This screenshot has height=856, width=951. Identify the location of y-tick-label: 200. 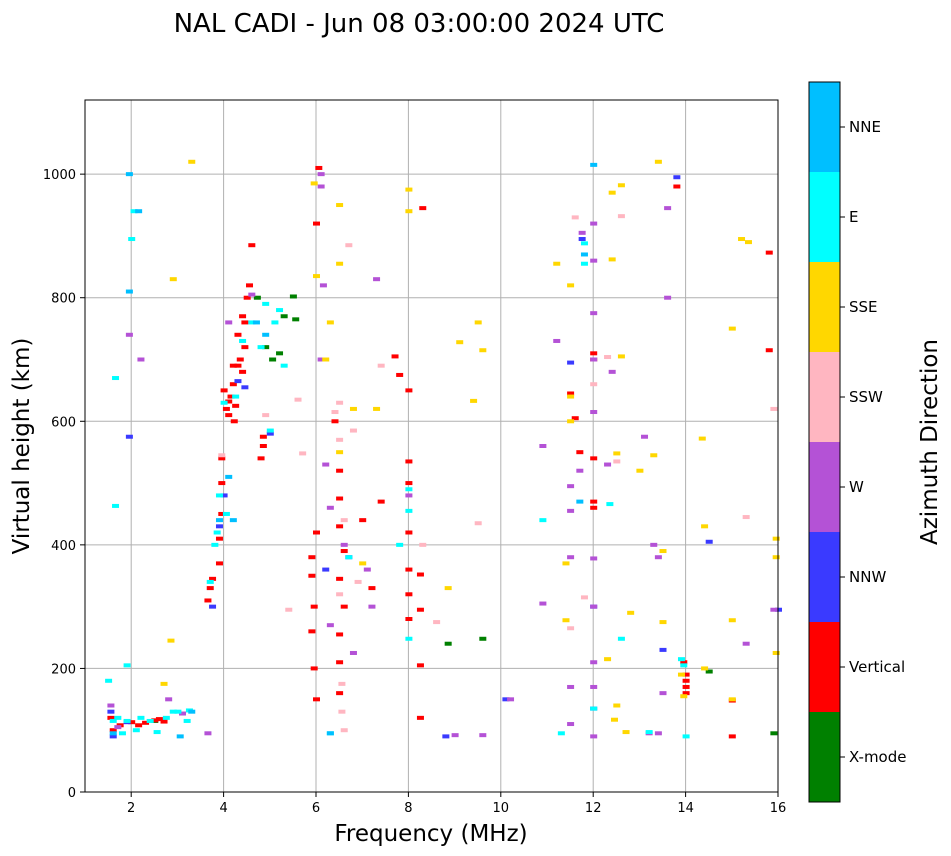
(63, 669).